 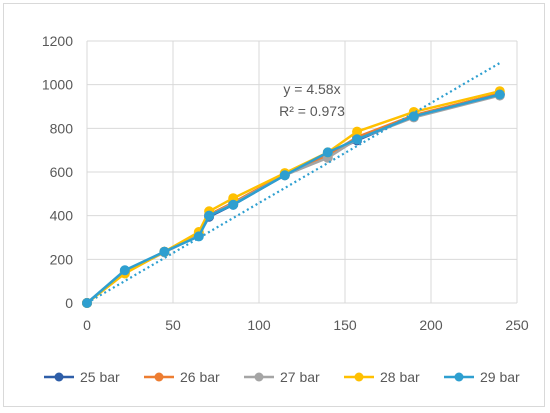 I want to click on legend-label: 29 bar, so click(x=500, y=377).